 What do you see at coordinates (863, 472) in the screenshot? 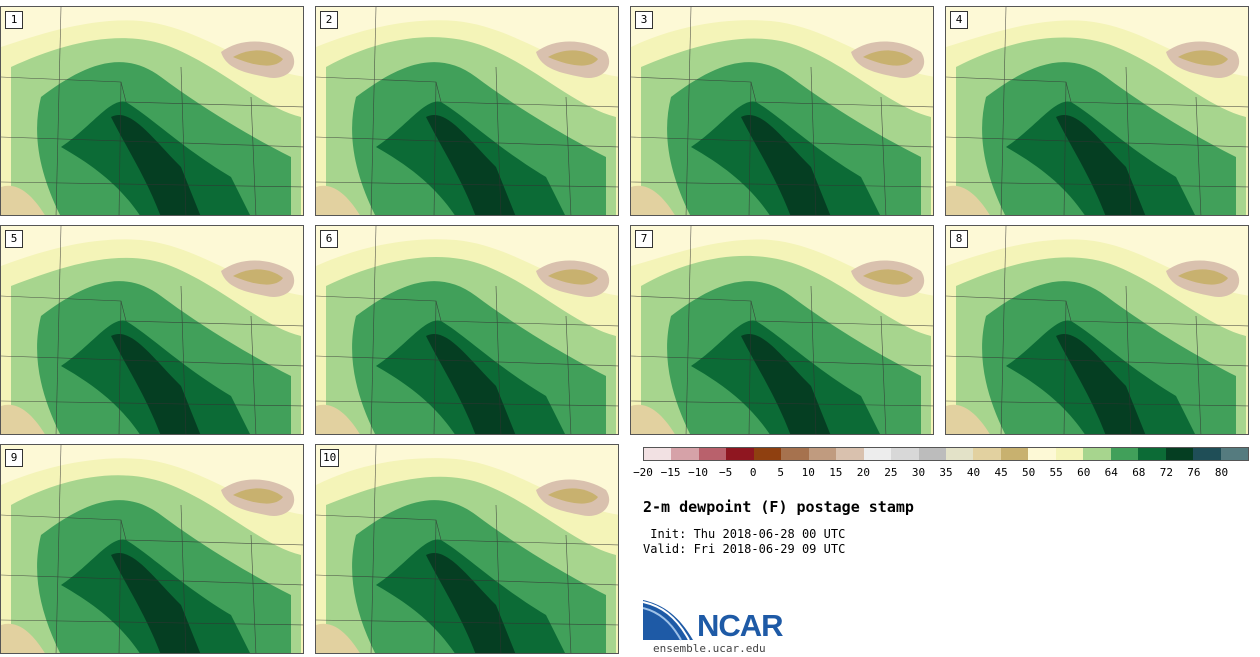
I see `colorbar-tick-label: 20` at bounding box center [863, 472].